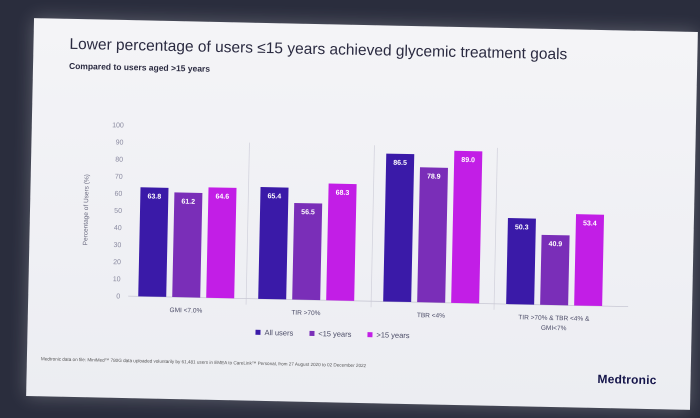 Image resolution: width=700 pixels, height=418 pixels. What do you see at coordinates (119, 160) in the screenshot?
I see `y-tick-label: 80` at bounding box center [119, 160].